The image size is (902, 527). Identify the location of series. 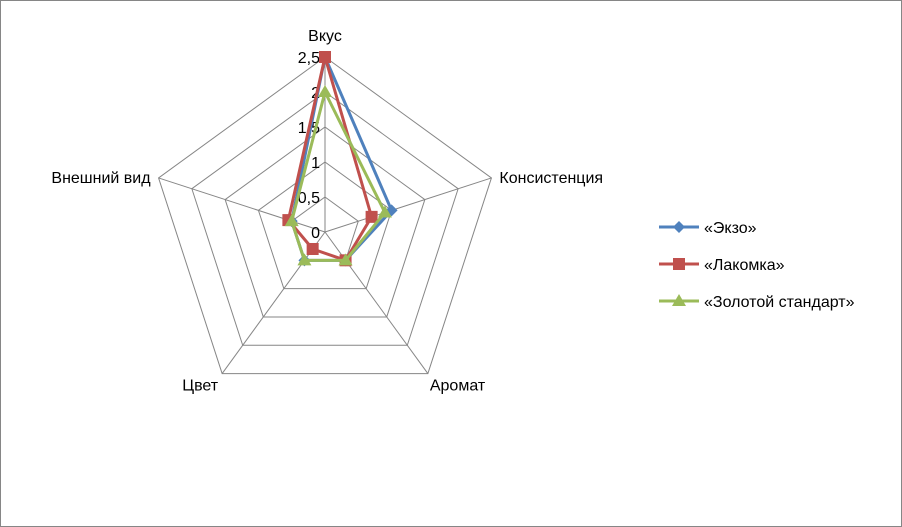
(340, 159).